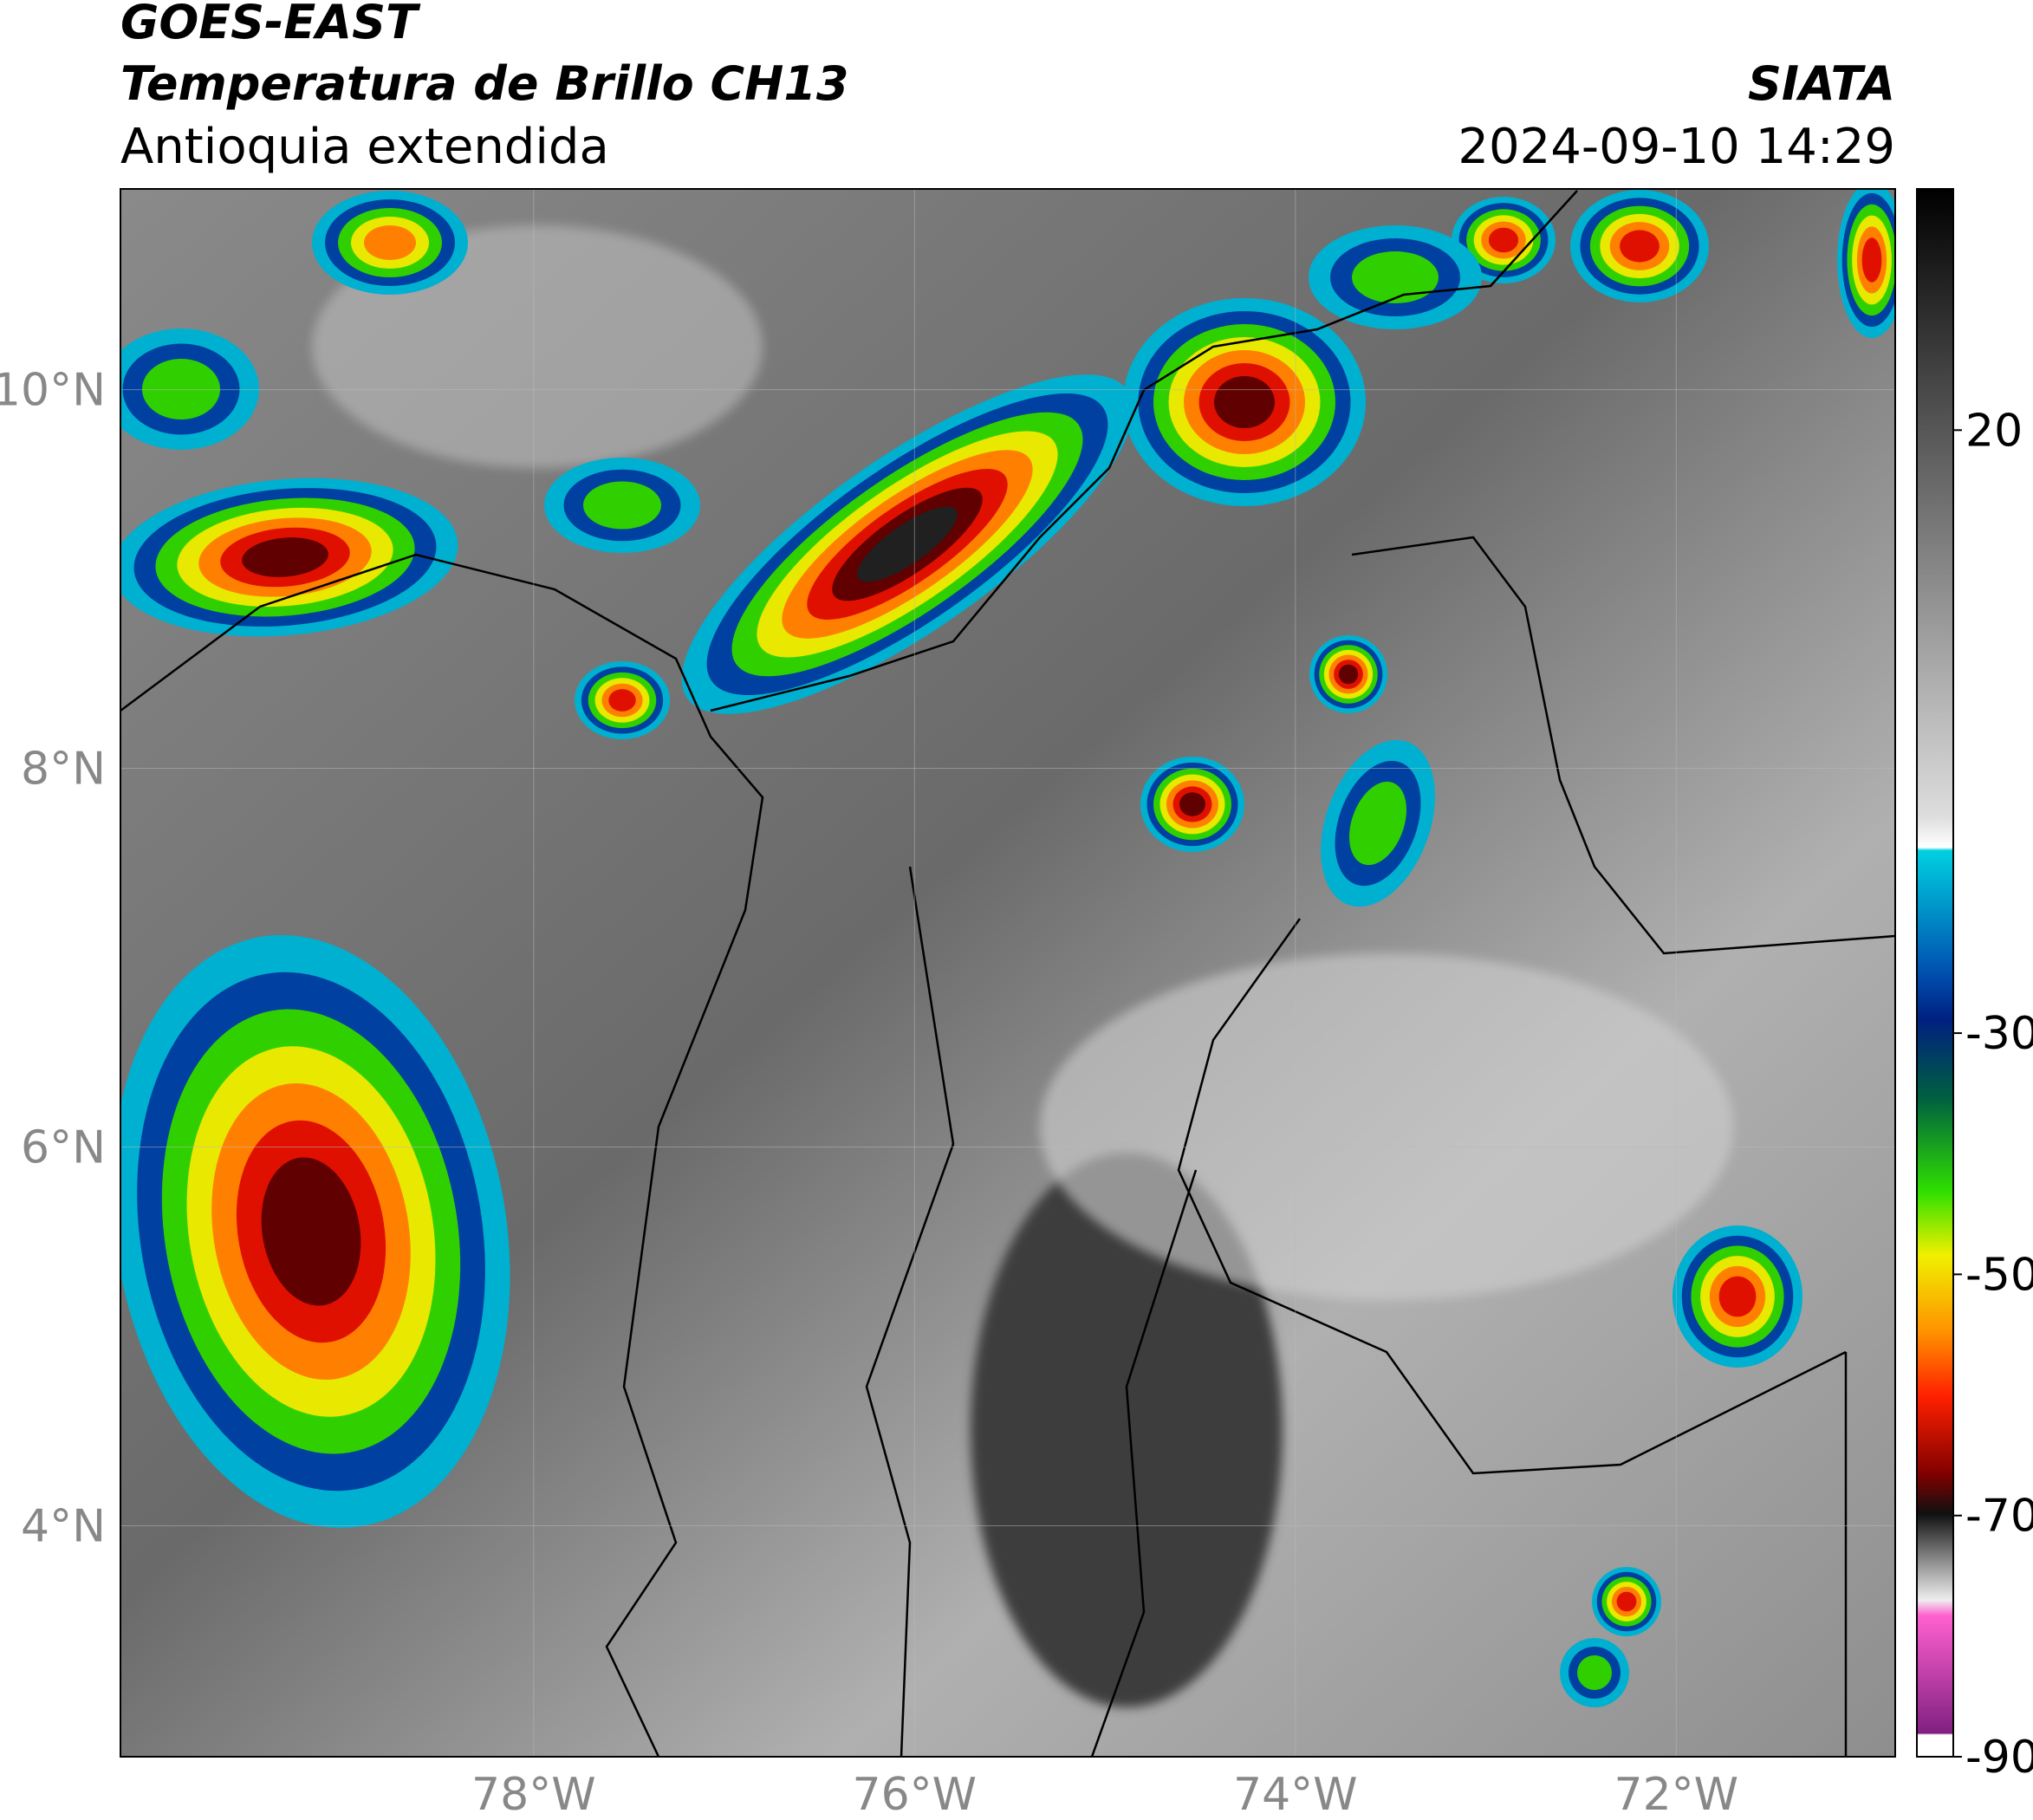  I want to click on cloud, so click(1386, 1126).